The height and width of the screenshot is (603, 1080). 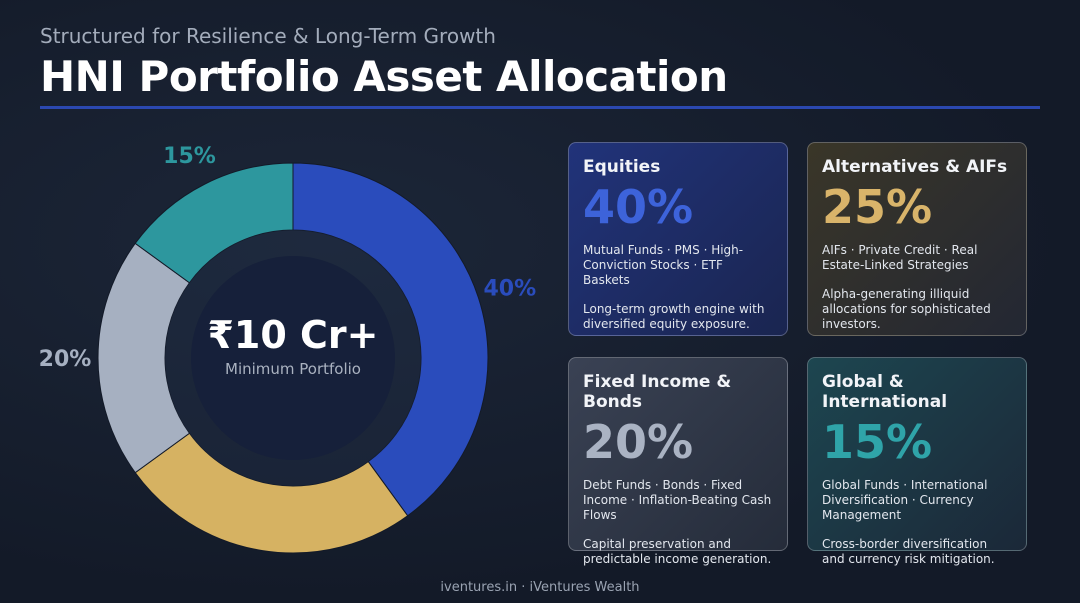 I want to click on title: HNI Portfolio Asset Allocation, so click(x=384, y=76).